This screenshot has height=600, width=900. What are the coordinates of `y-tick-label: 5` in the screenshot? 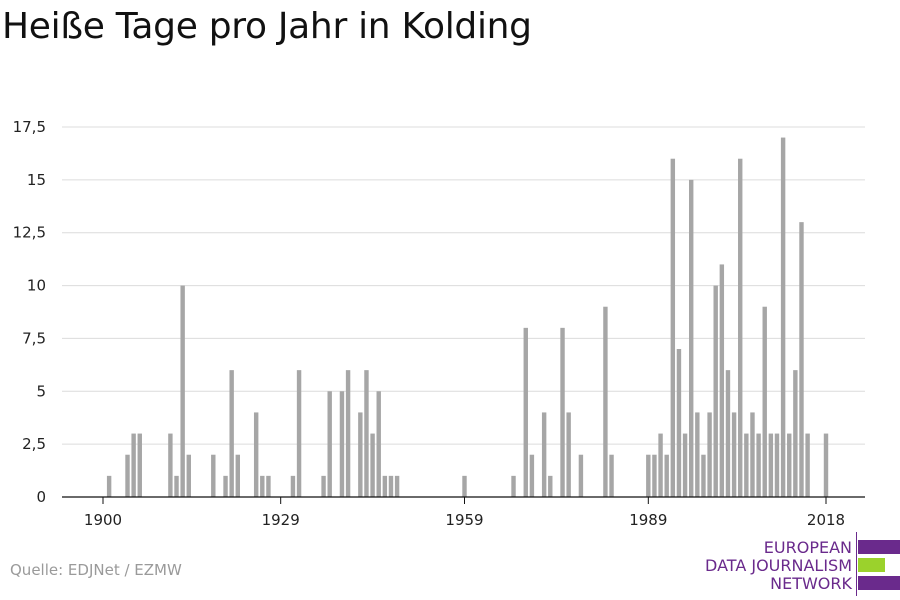 It's located at (41, 391).